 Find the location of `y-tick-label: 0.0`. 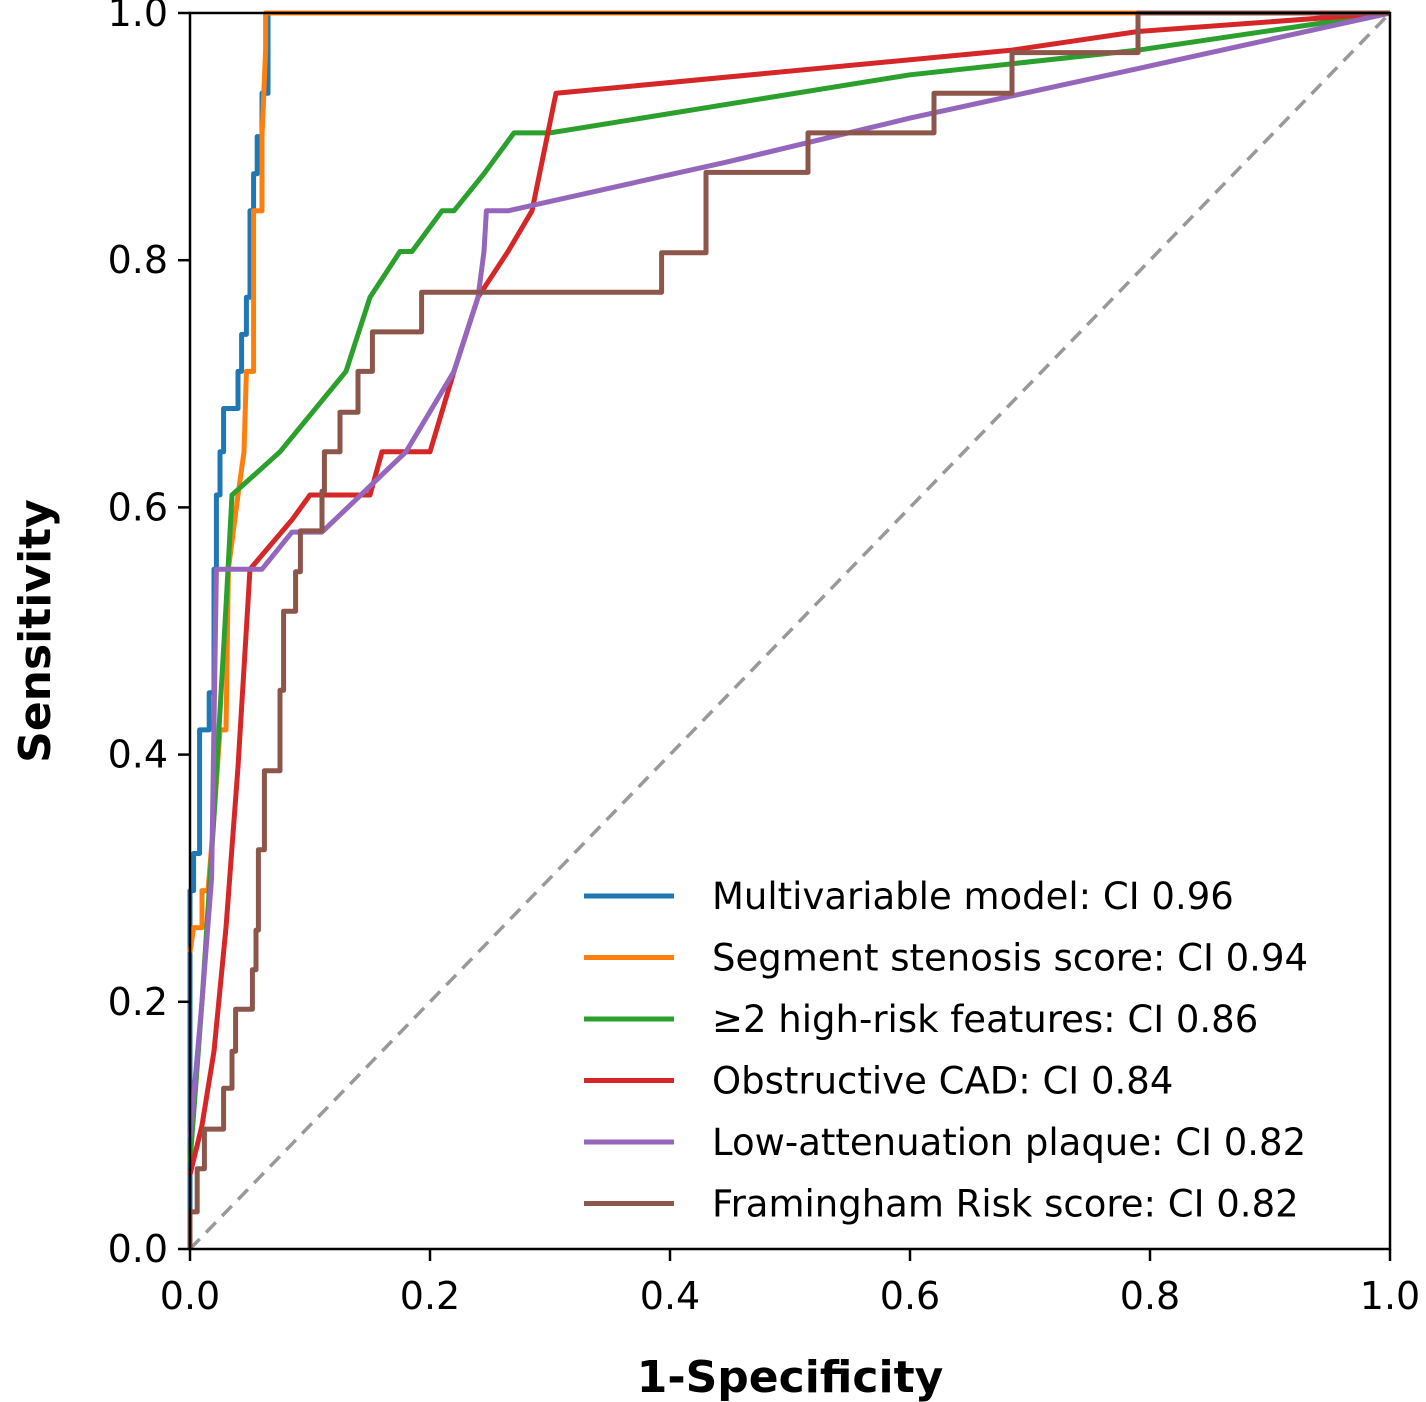

y-tick-label: 0.0 is located at coordinates (138, 1249).